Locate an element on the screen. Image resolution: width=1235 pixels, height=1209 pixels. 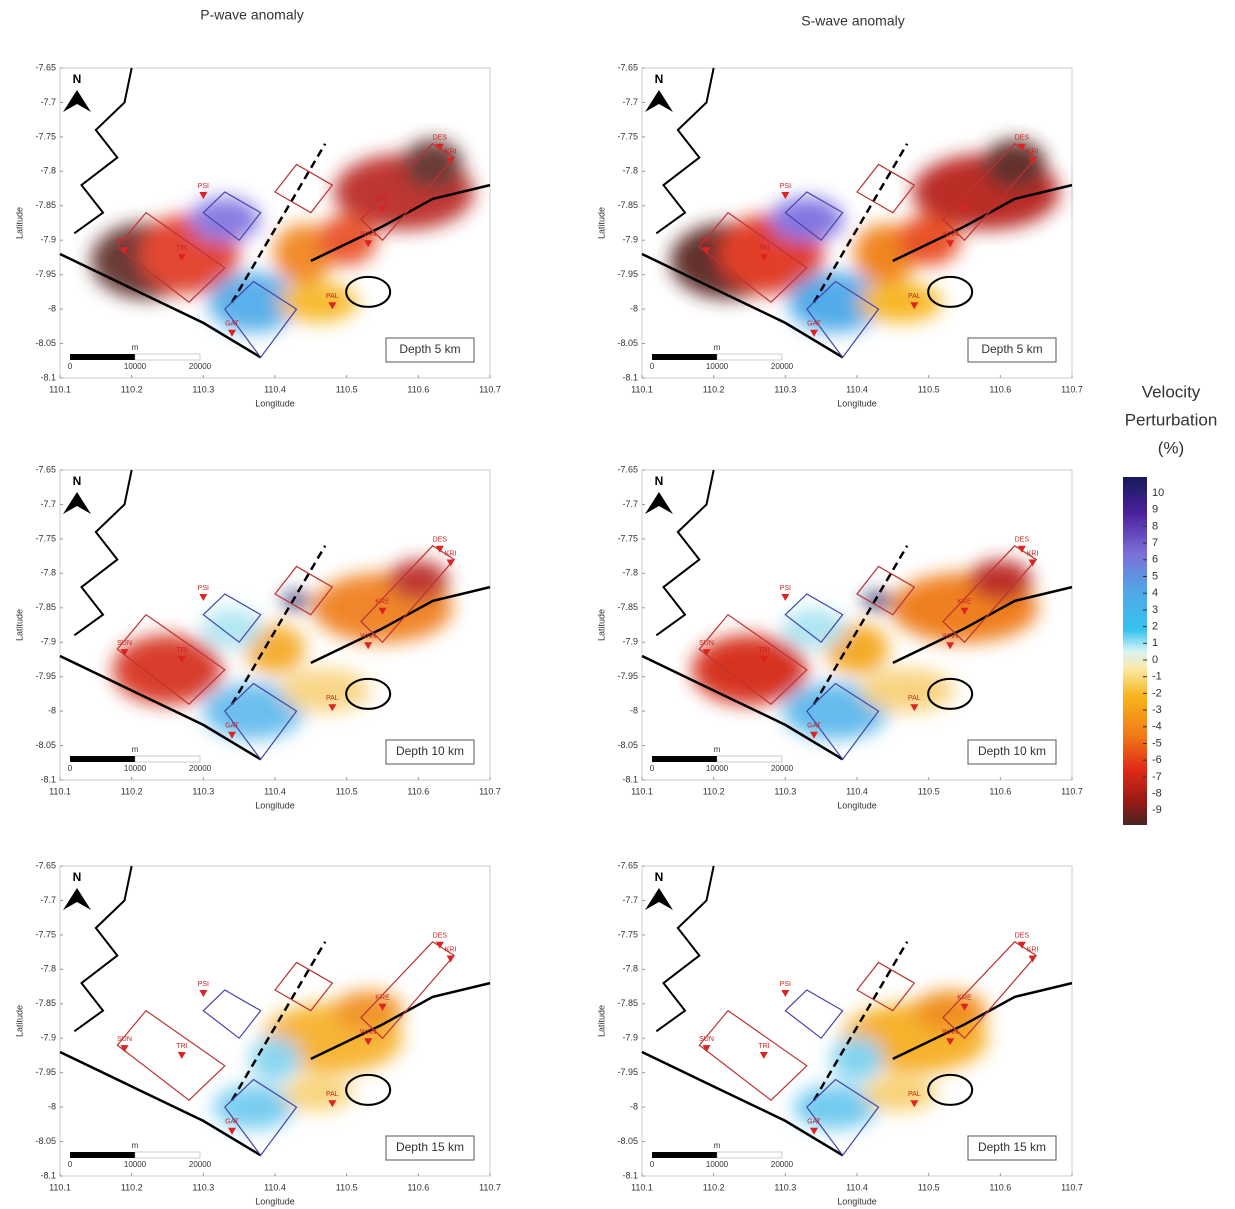
y-tick-label: -7.85 is located at coordinates (45, 205).